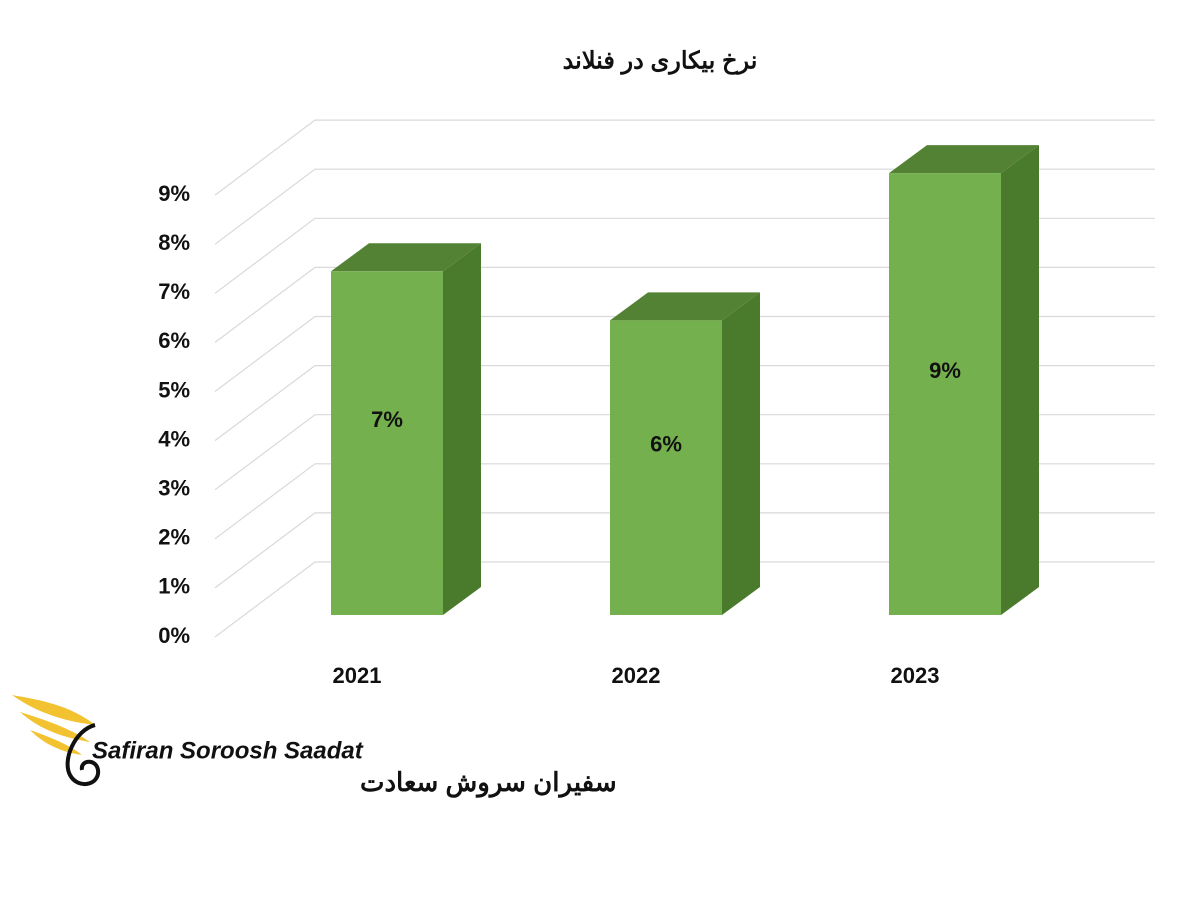 The height and width of the screenshot is (900, 1200). I want to click on y-tick-label: 6%, so click(174, 340).